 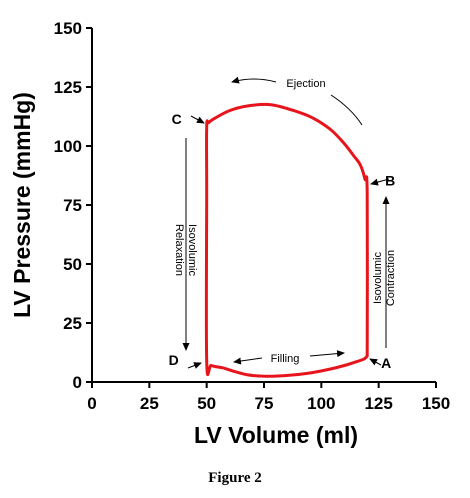 What do you see at coordinates (68, 87) in the screenshot?
I see `y-tick-label: 125` at bounding box center [68, 87].